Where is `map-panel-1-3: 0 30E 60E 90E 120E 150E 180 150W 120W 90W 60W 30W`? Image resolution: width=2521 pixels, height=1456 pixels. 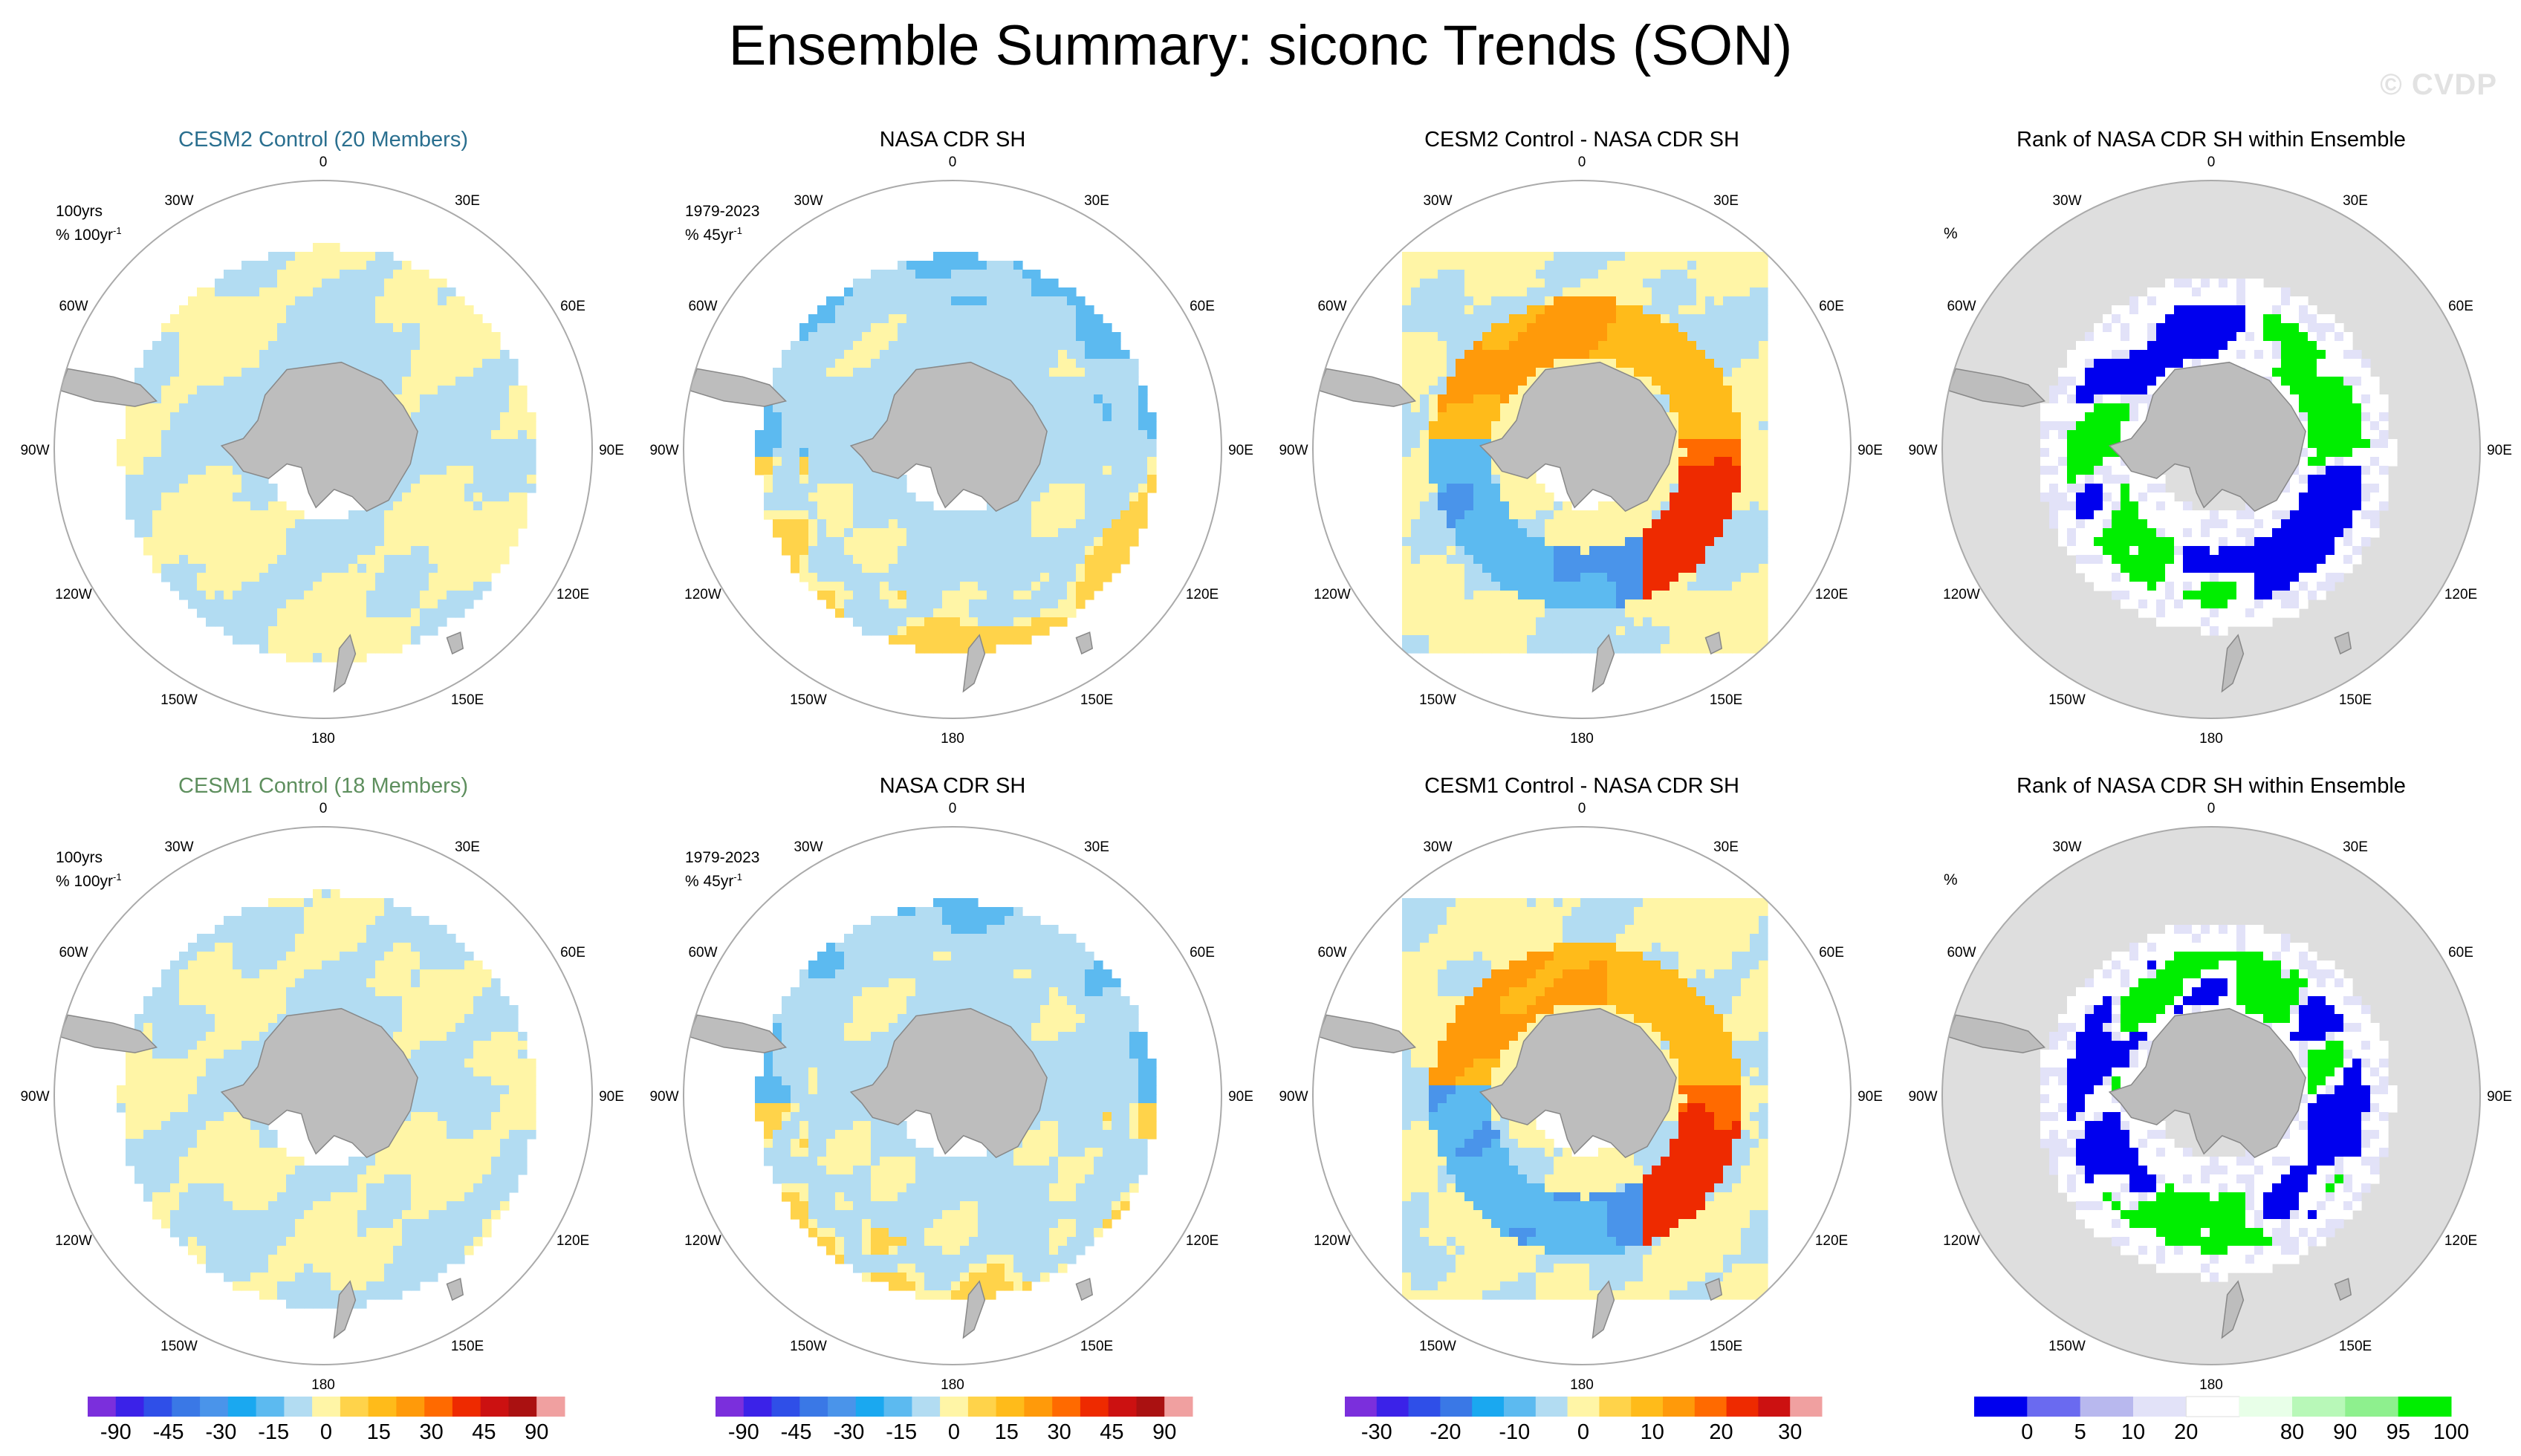 map-panel-1-3: 0 30E 60E 90E 120E 150E 180 150W 120W 90W 60W 30W is located at coordinates (1581, 451).